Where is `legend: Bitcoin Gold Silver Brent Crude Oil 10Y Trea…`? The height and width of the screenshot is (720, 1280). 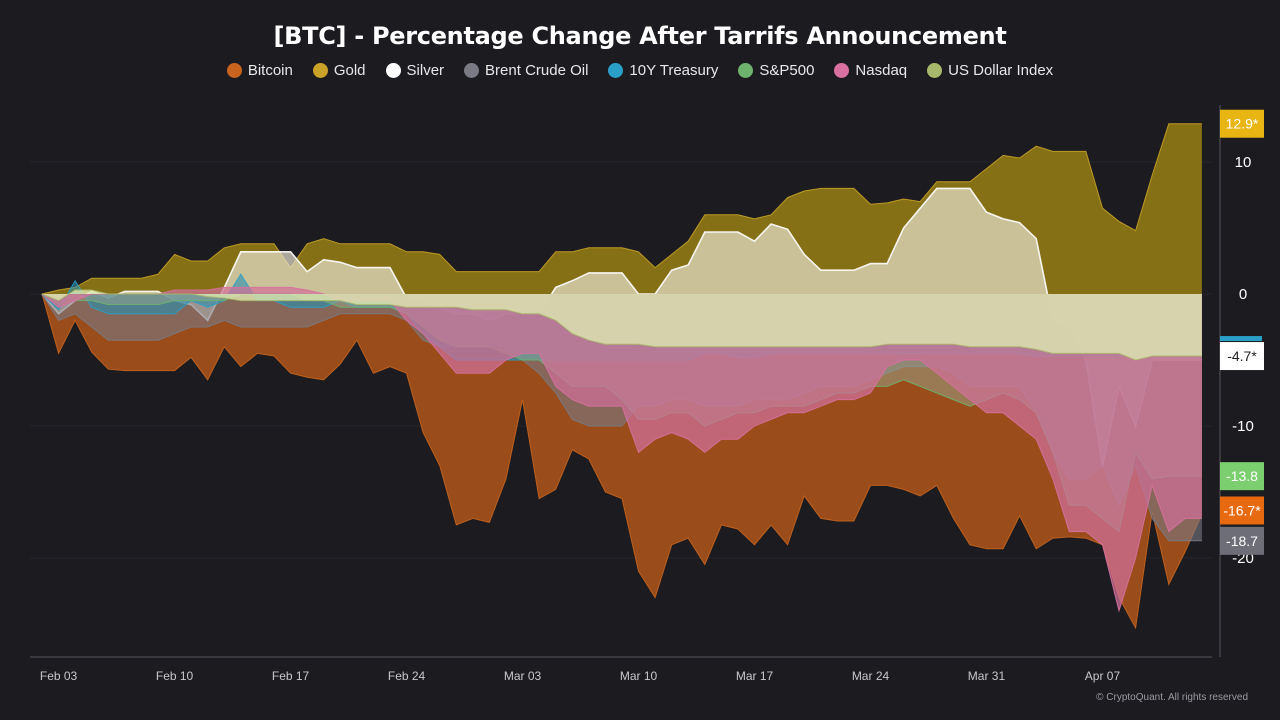 legend: Bitcoin Gold Silver Brent Crude Oil 10Y Trea… is located at coordinates (640, 70).